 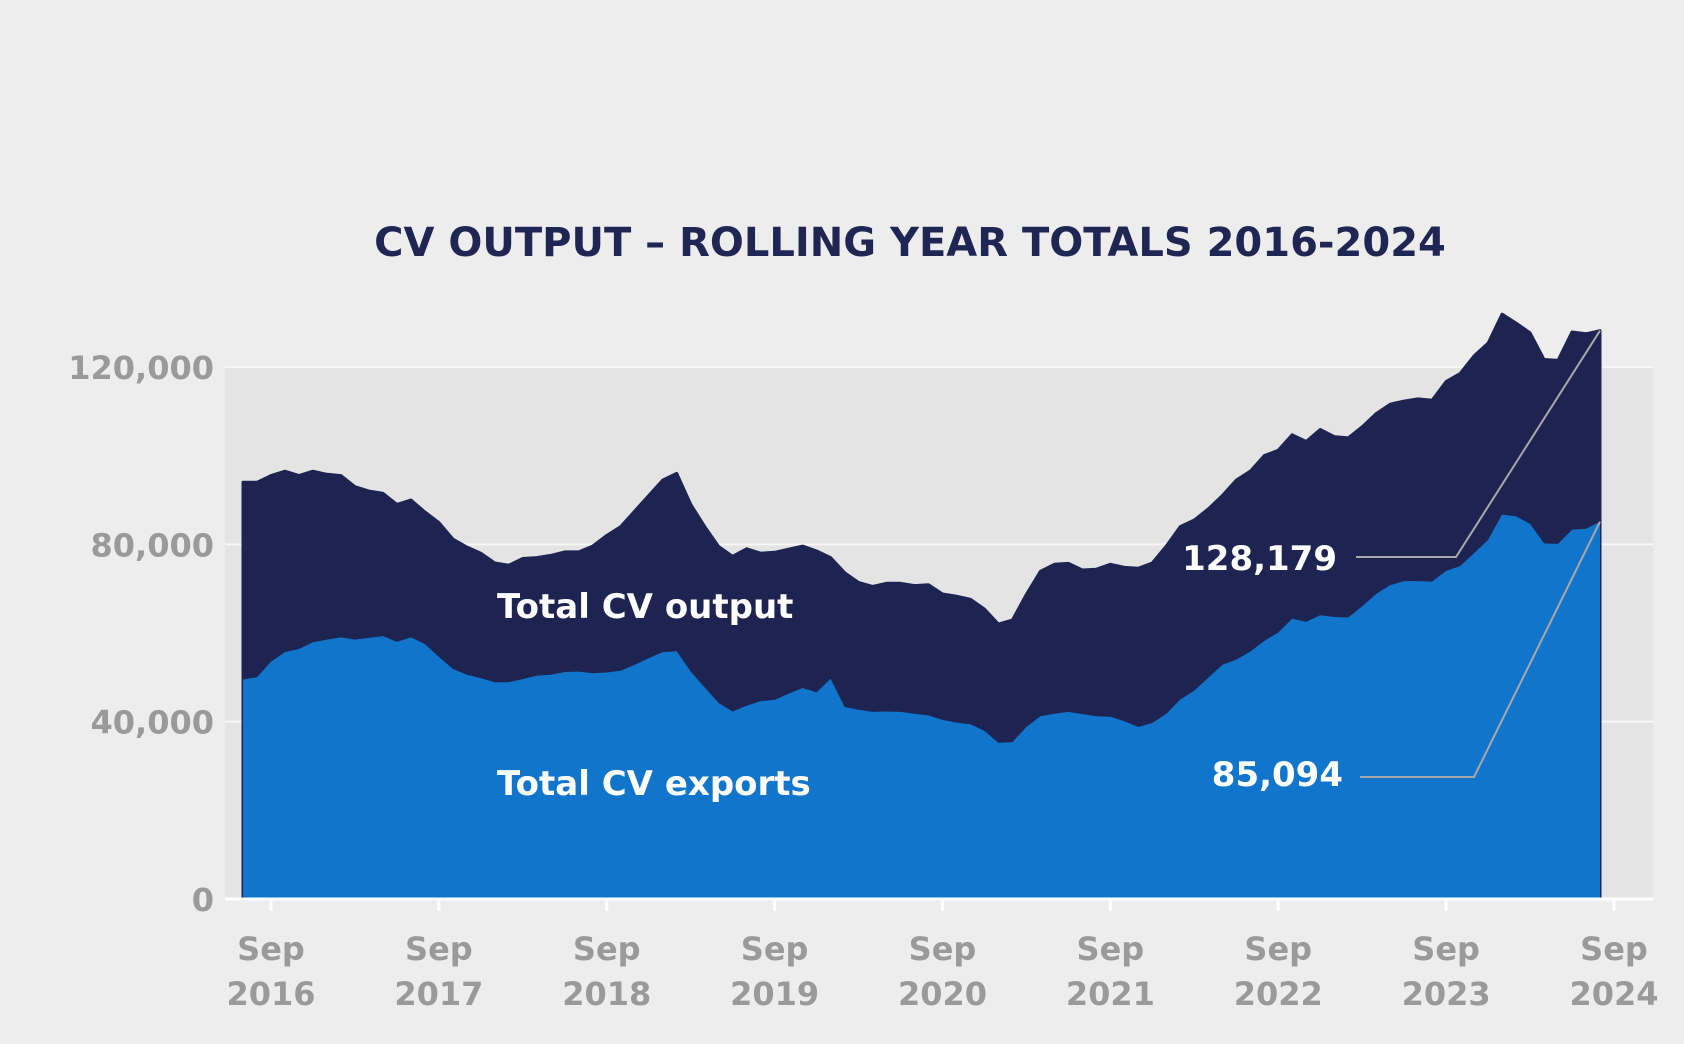 I want to click on y-tick-label: 40,000, so click(x=152, y=723).